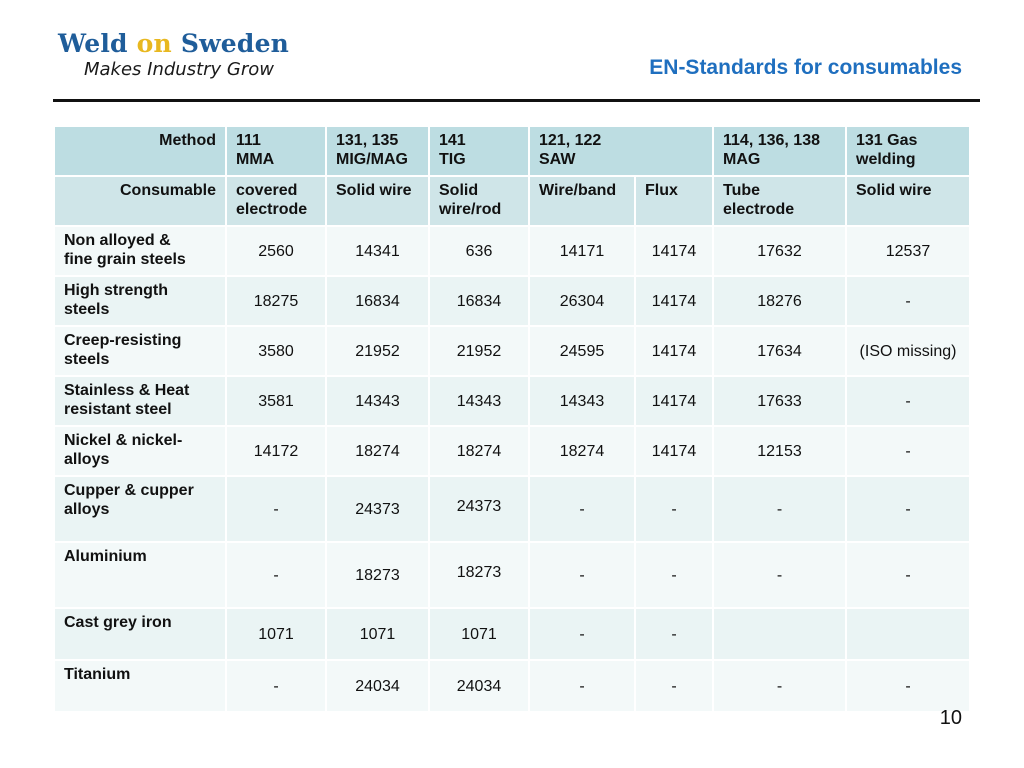 The width and height of the screenshot is (1024, 768). What do you see at coordinates (140, 451) in the screenshot?
I see `material-name: Nickel & nickel-alloys` at bounding box center [140, 451].